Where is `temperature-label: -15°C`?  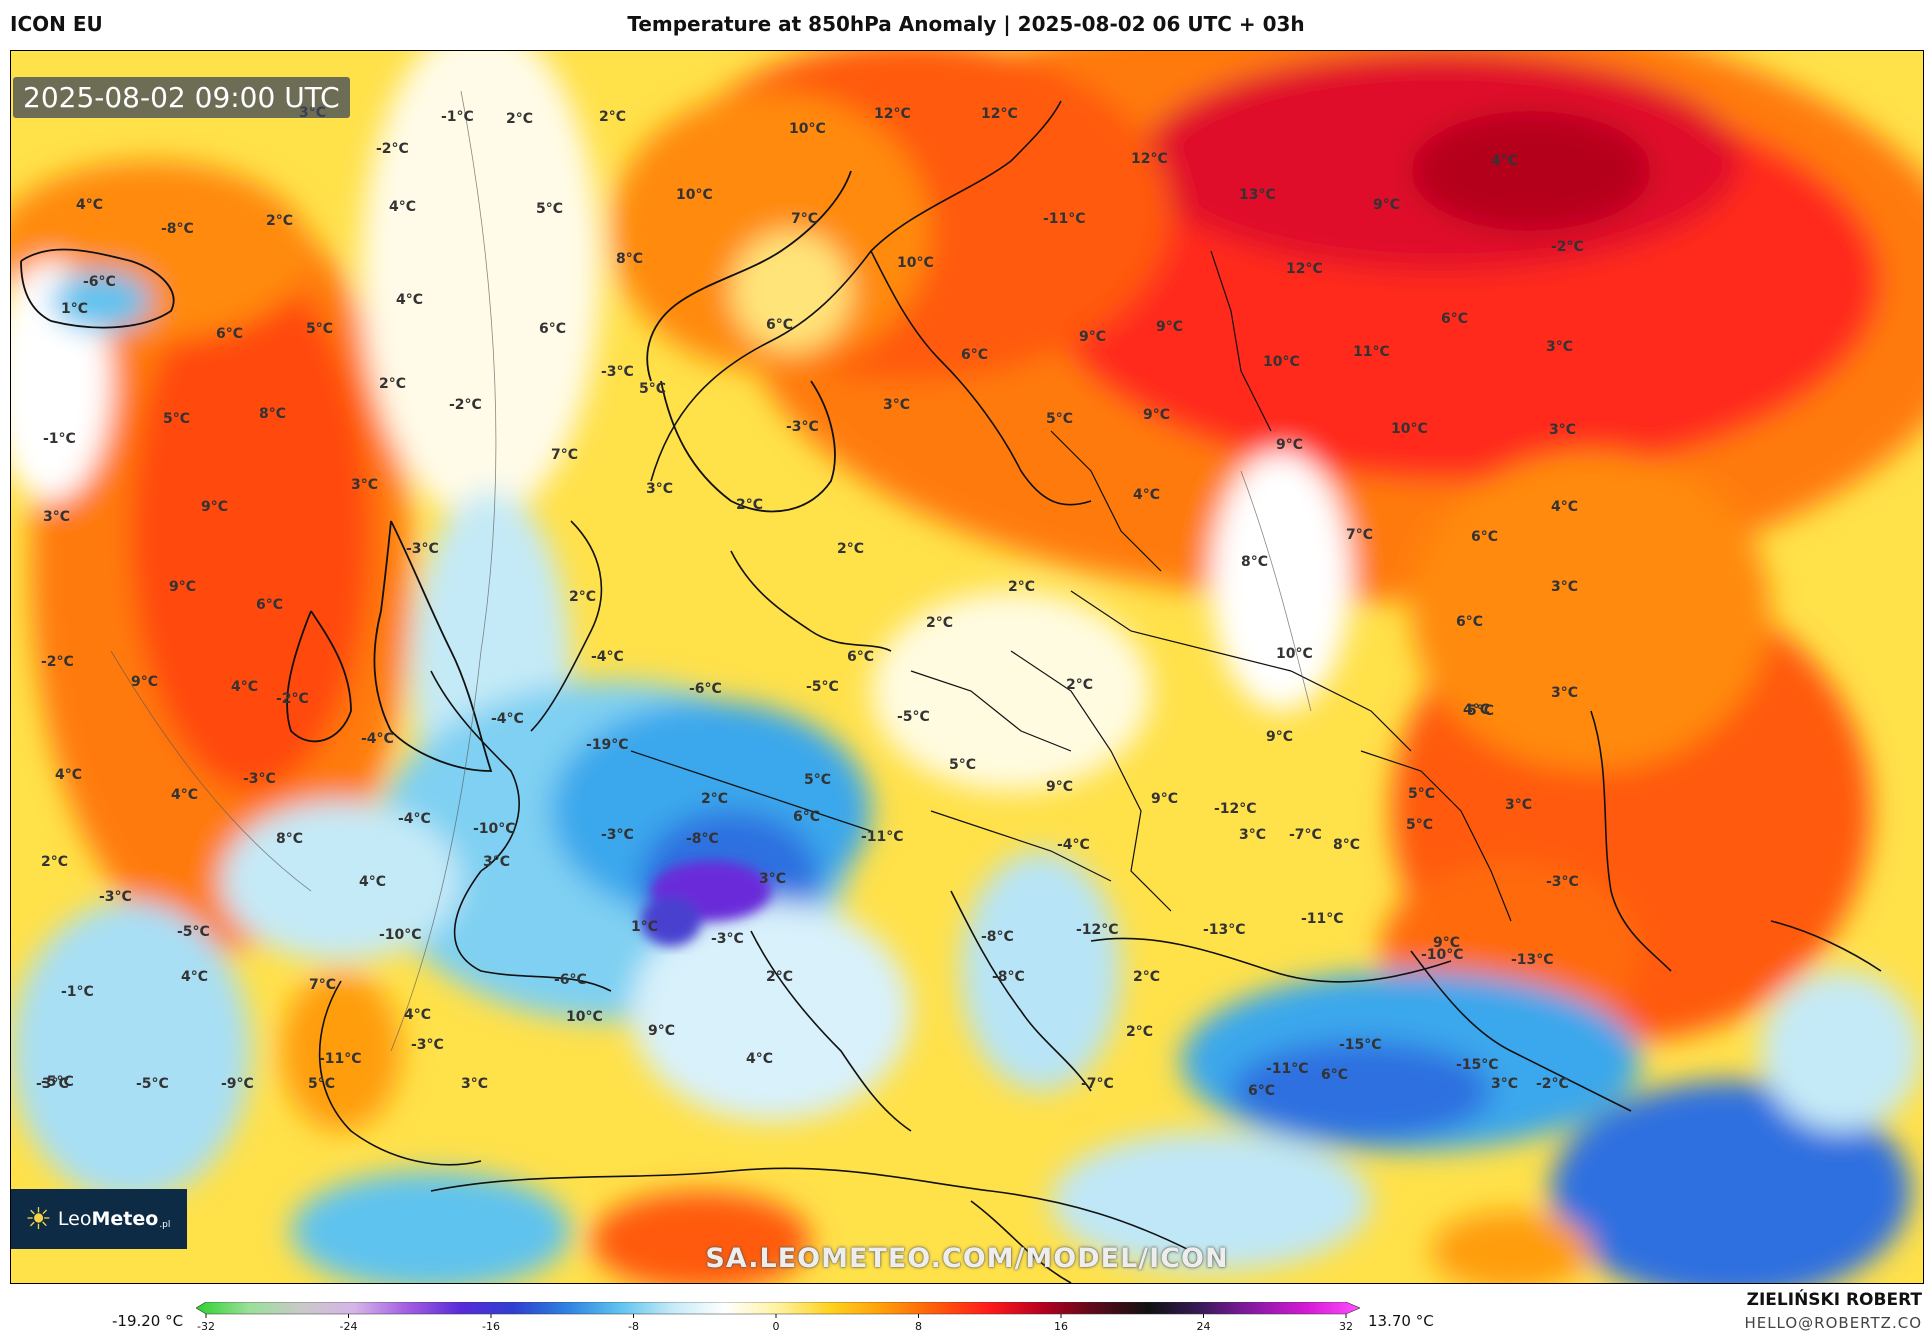 temperature-label: -15°C is located at coordinates (1477, 1065).